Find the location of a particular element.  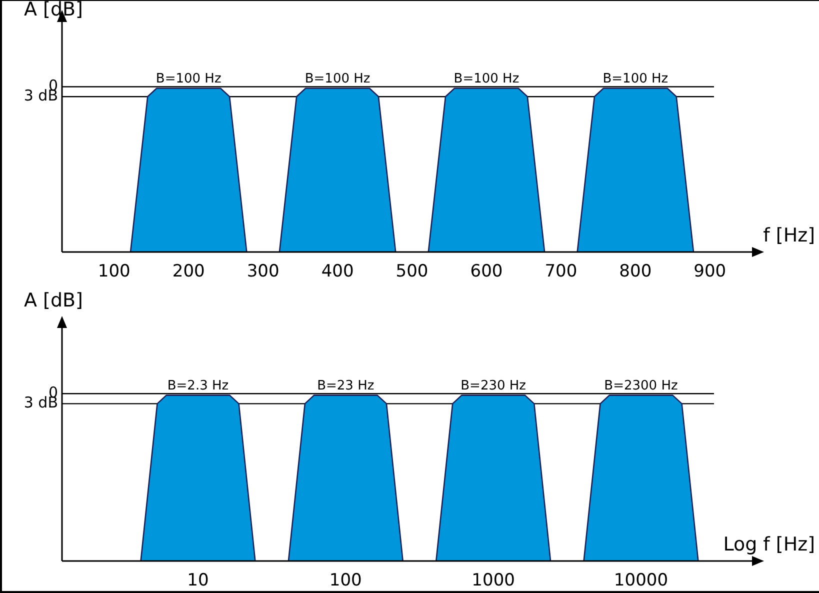

x-tick-label: 700 is located at coordinates (561, 272).